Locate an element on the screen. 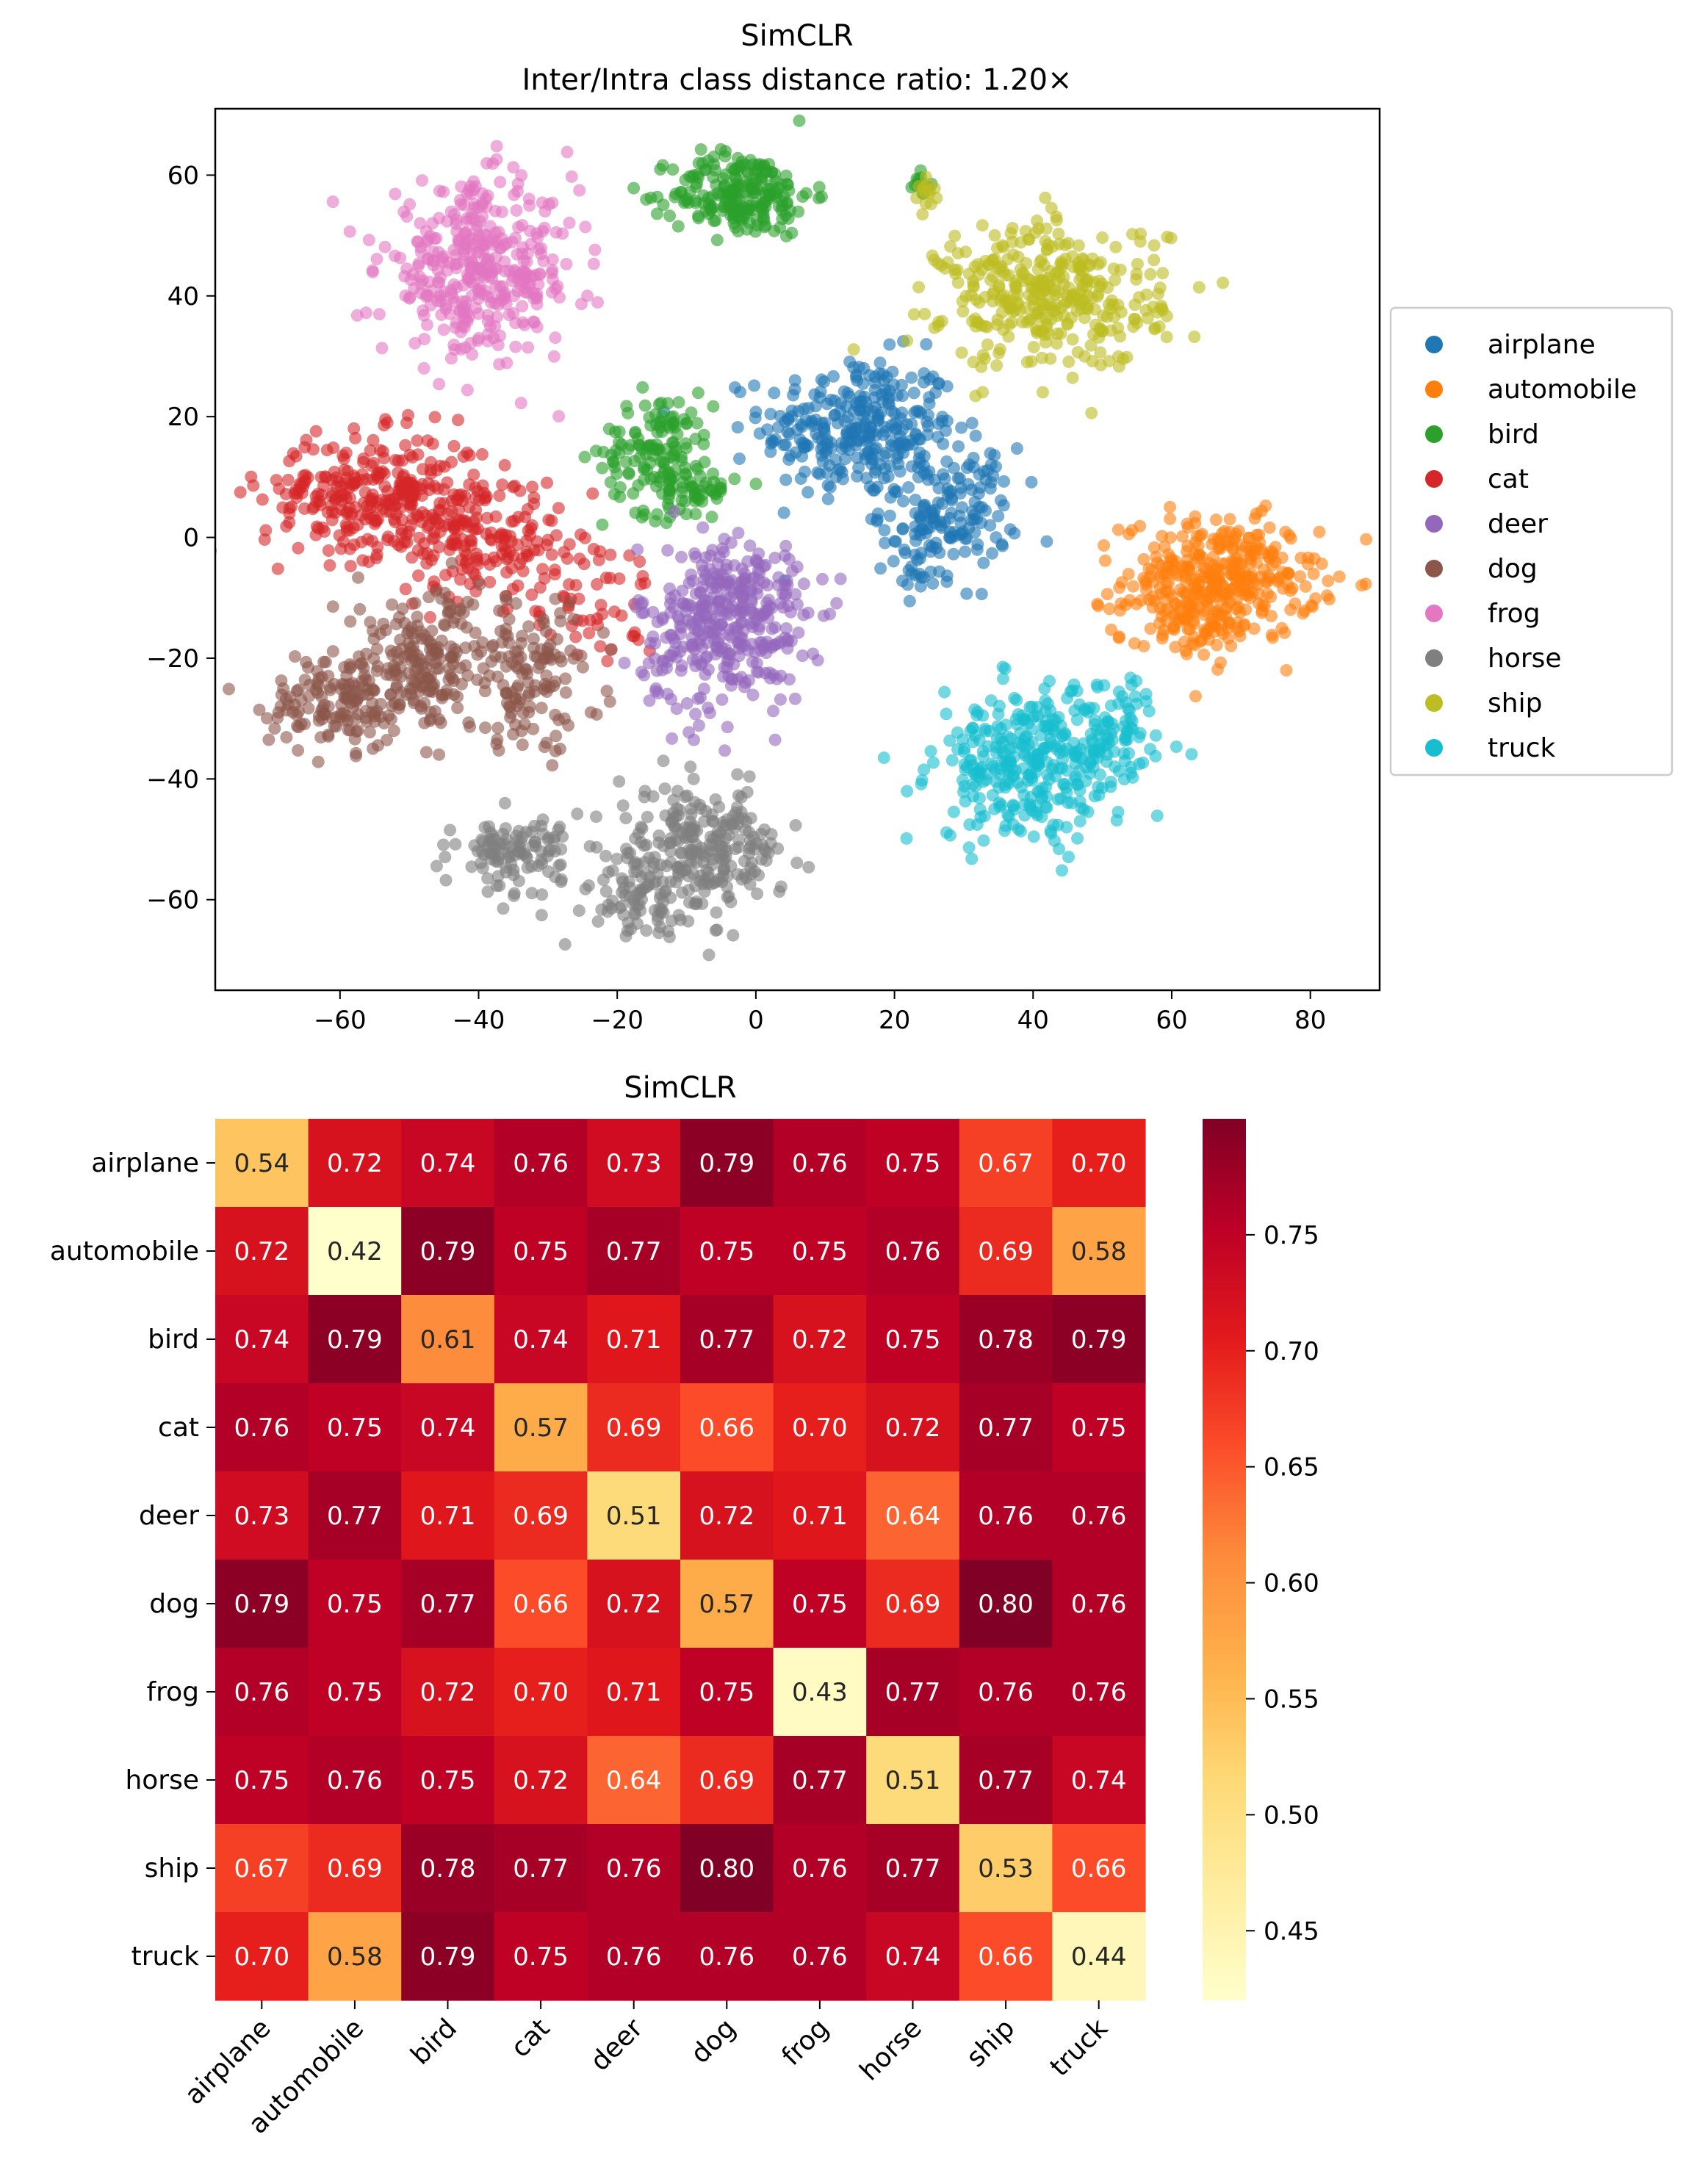 The height and width of the screenshot is (2184, 1697). y-tick-label: −20 is located at coordinates (173, 659).